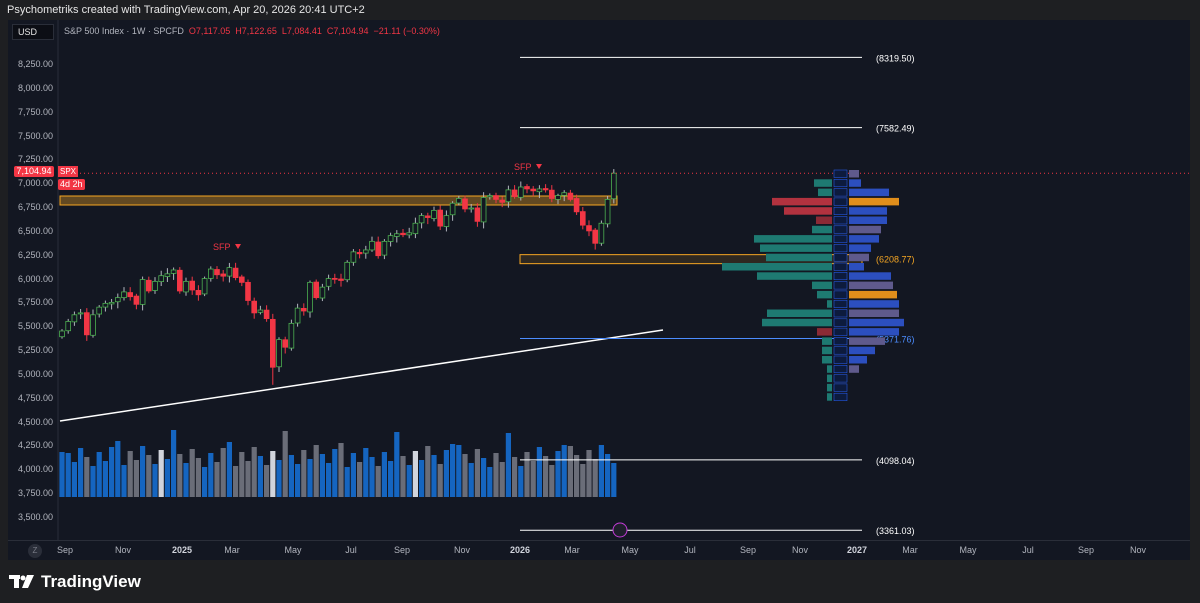 The height and width of the screenshot is (603, 1200). Describe the element at coordinates (36, 493) in the screenshot. I see `price-tick: 3,750.00` at that location.